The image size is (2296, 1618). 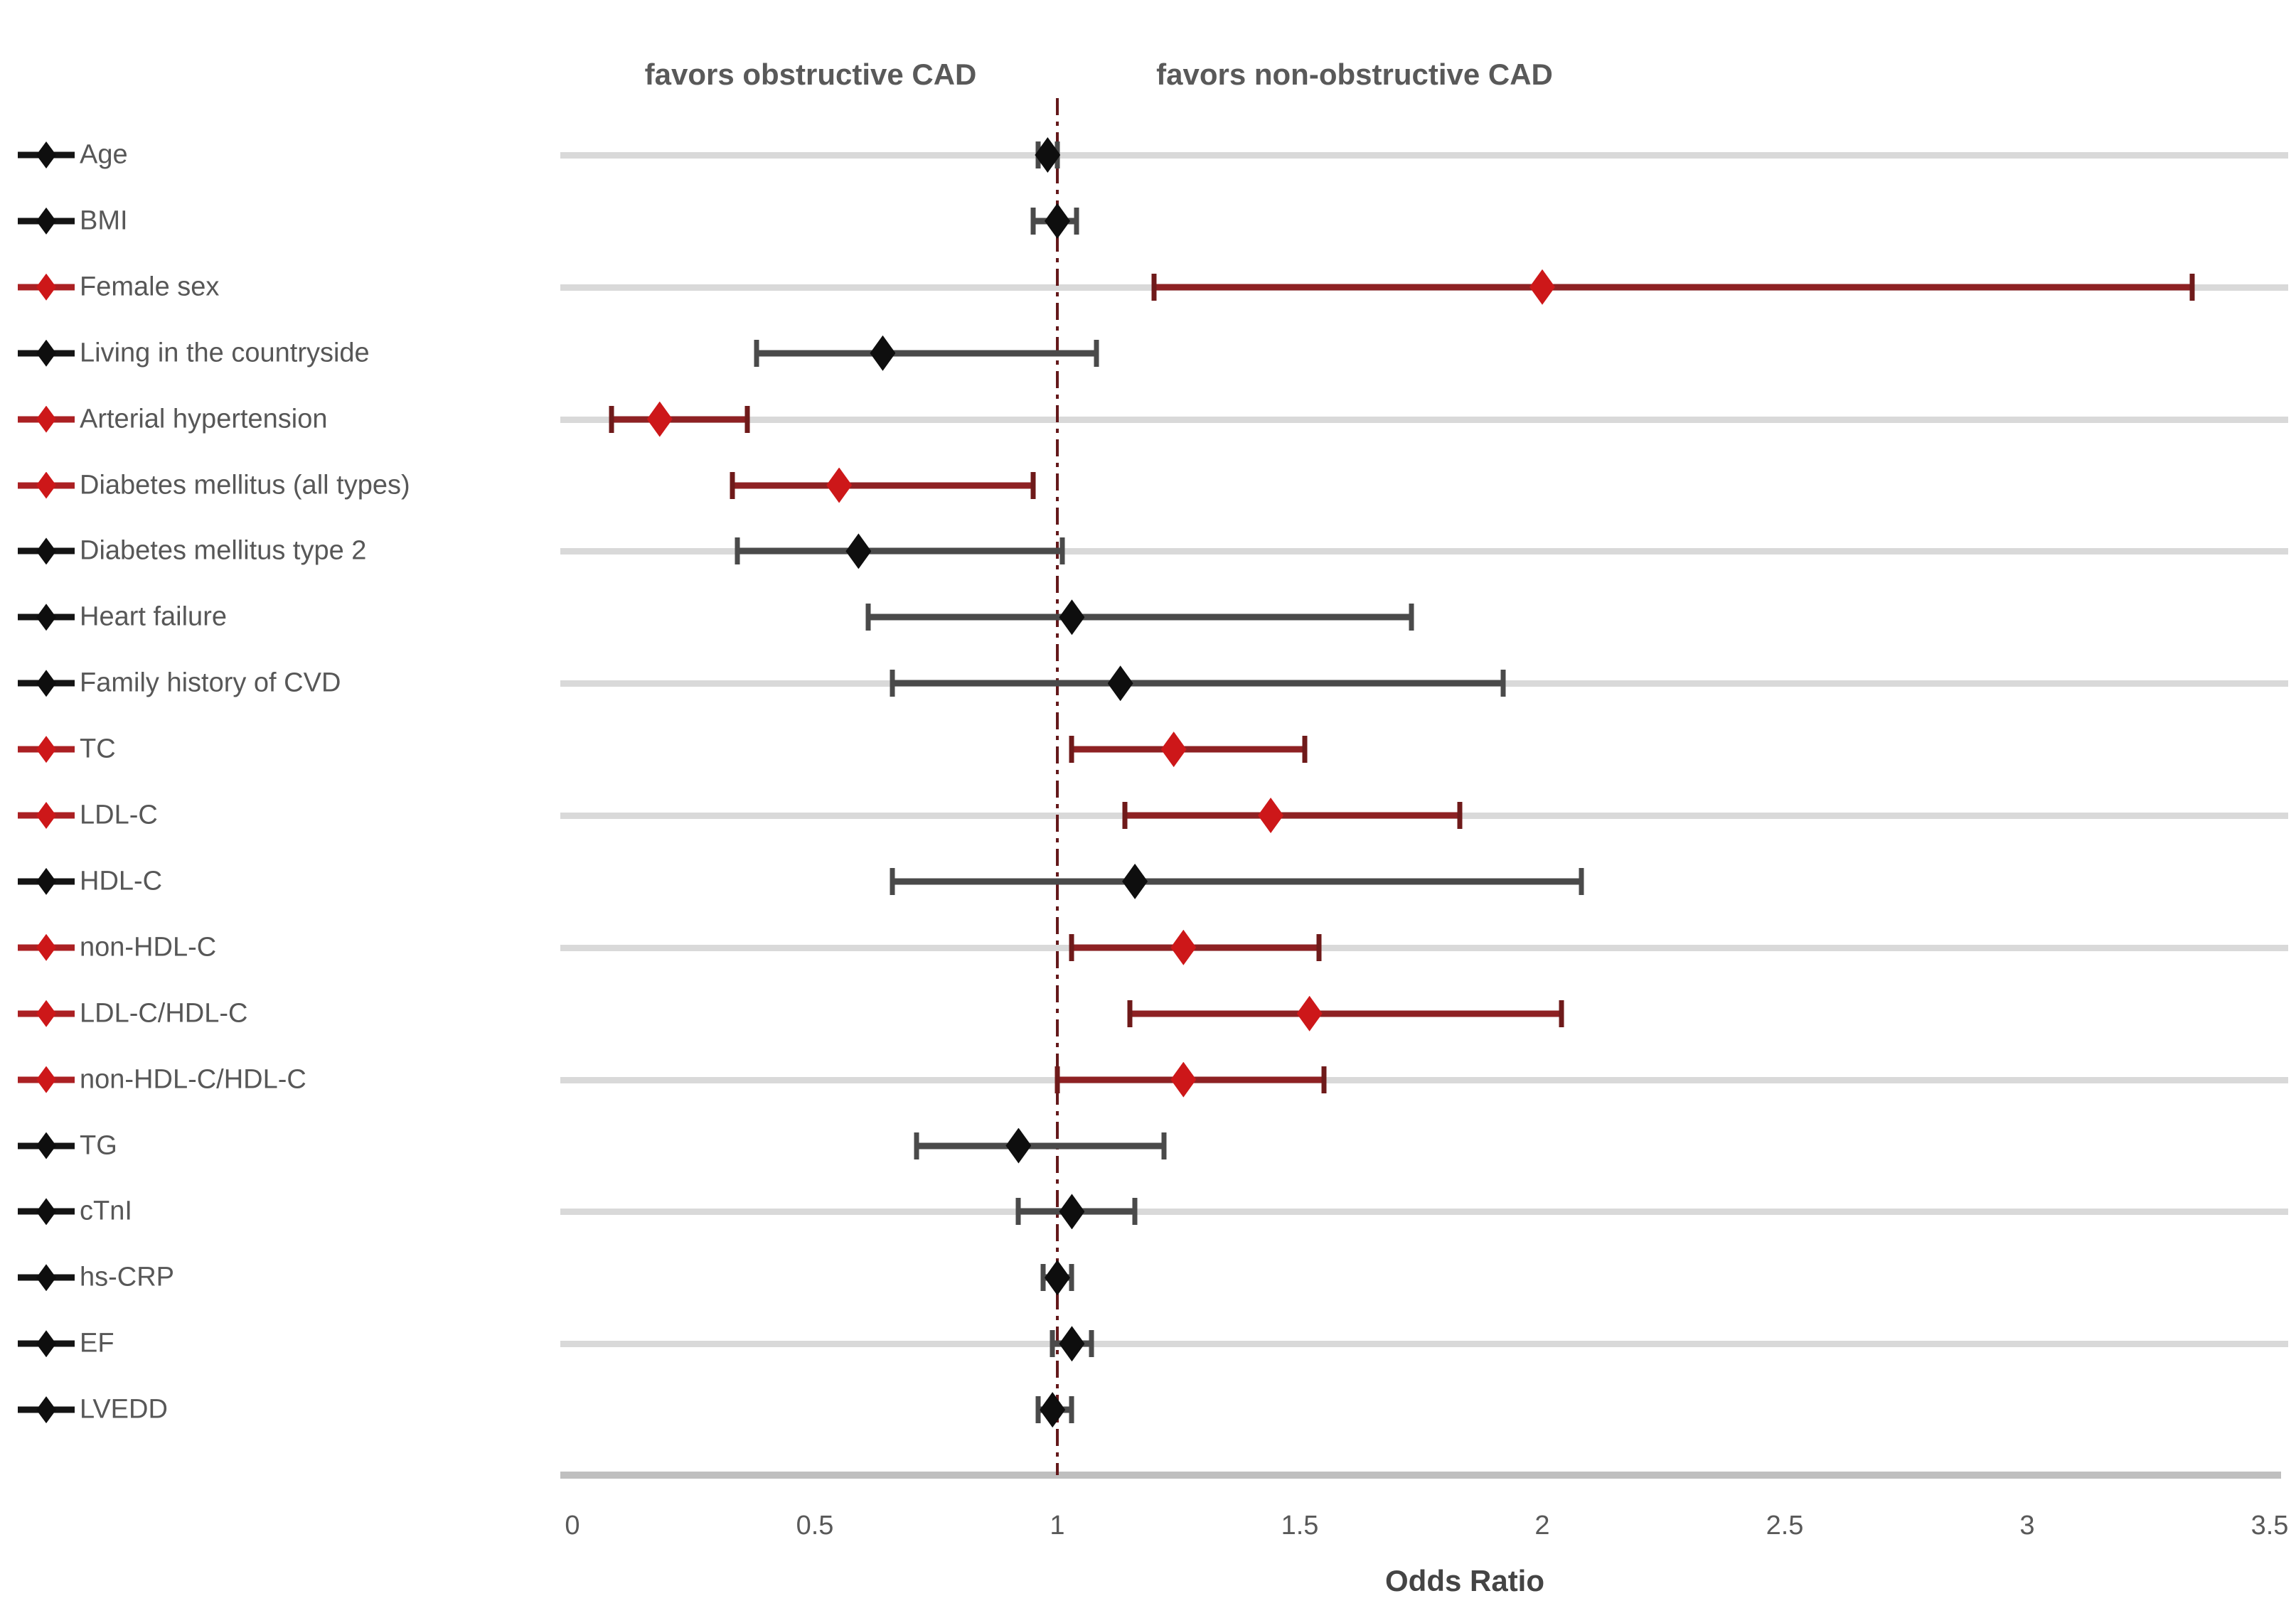 I want to click on x-tick-label: 1.5, so click(x=1300, y=1526).